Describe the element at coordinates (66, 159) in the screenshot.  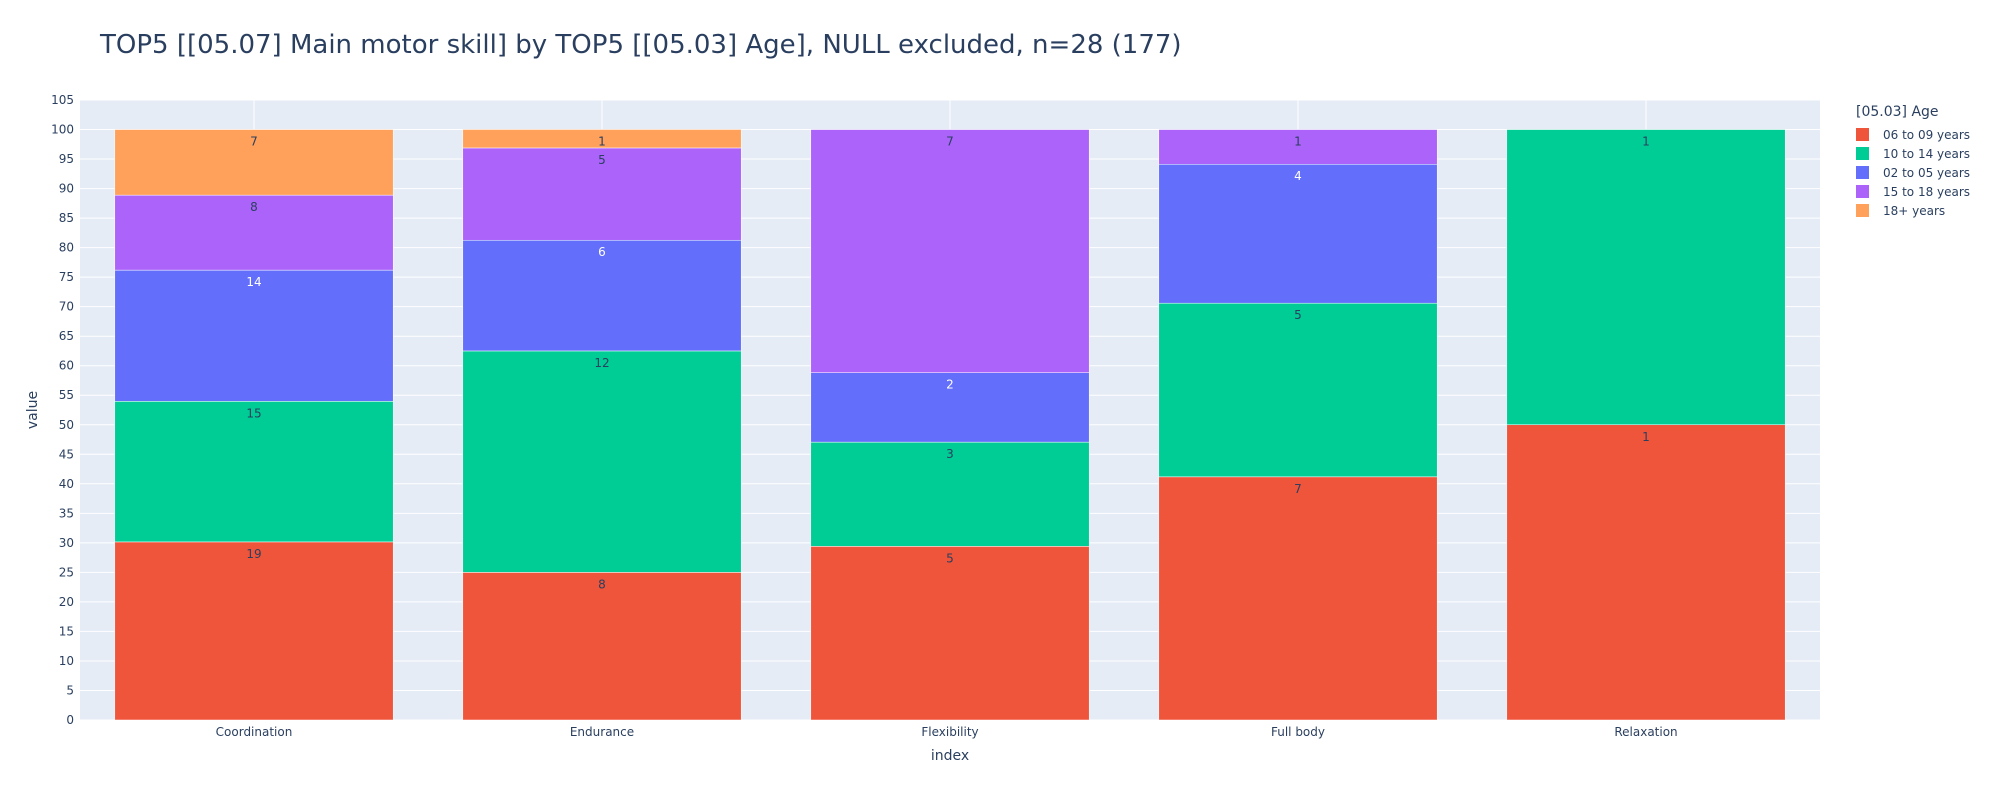
I see `y-tick-label: 95` at that location.